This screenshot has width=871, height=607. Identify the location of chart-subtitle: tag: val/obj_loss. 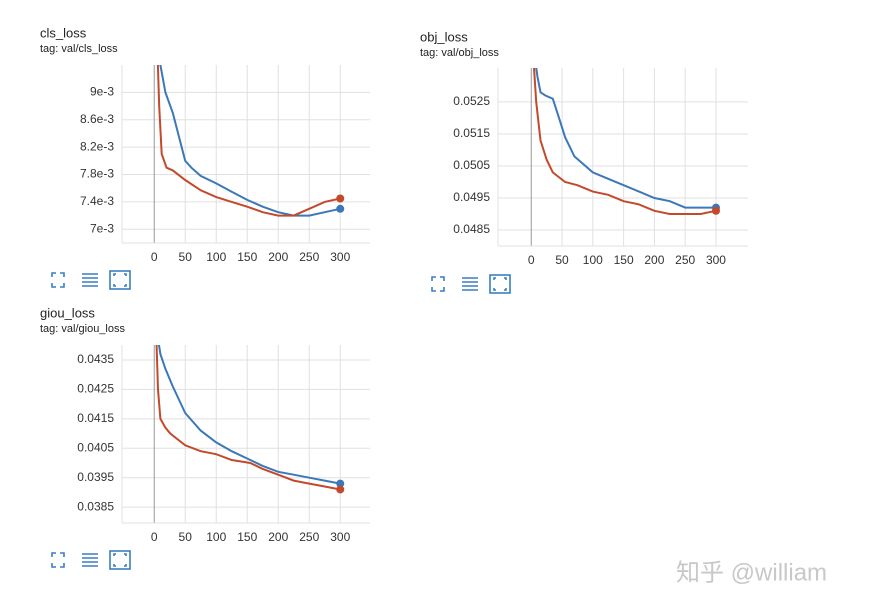
(459, 53).